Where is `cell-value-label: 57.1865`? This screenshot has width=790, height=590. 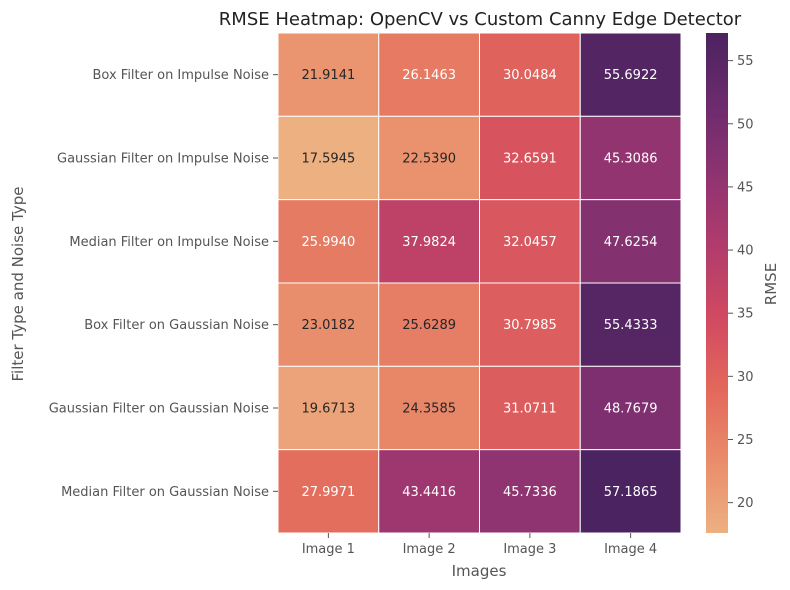
cell-value-label: 57.1865 is located at coordinates (631, 492).